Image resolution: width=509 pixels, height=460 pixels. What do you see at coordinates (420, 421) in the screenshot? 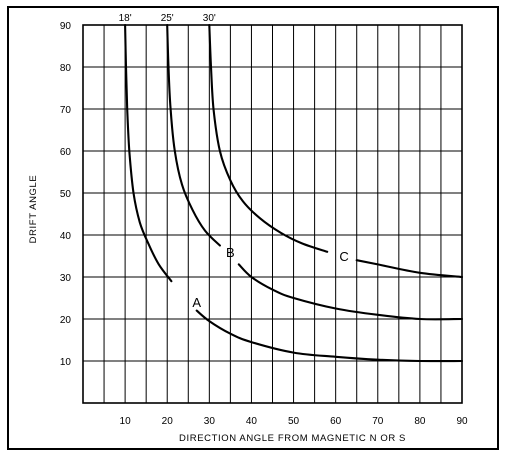
I see `x-tick-label: 80` at bounding box center [420, 421].